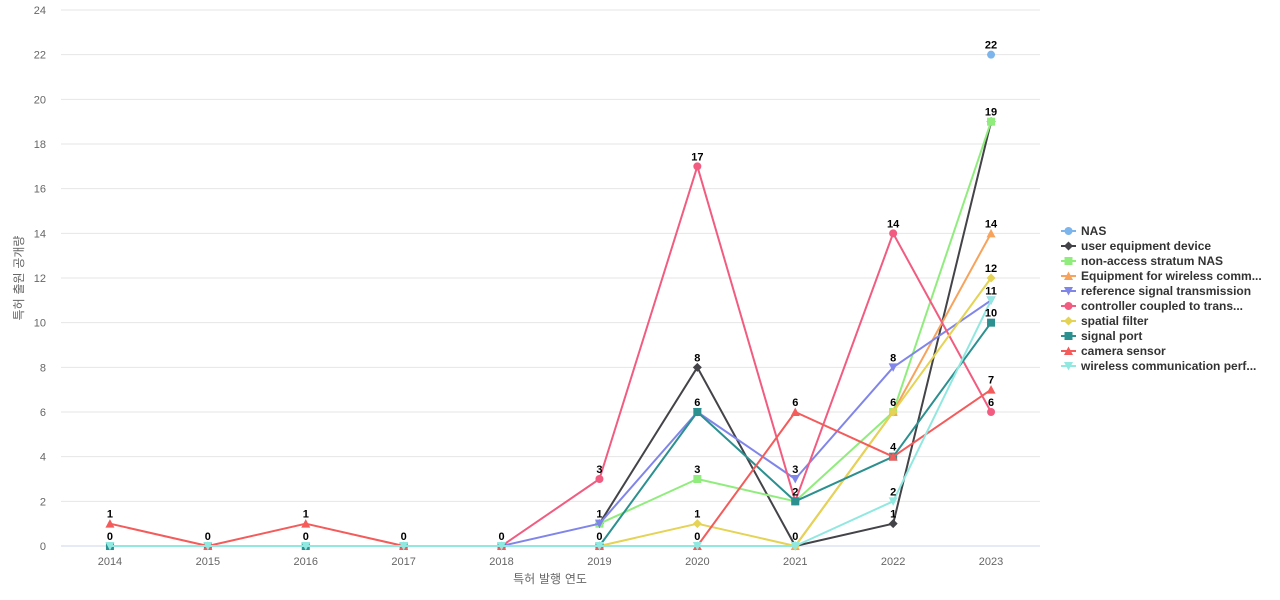  What do you see at coordinates (1068, 366) in the screenshot?
I see `legend-symbol-wireless-communication-perf` at bounding box center [1068, 366].